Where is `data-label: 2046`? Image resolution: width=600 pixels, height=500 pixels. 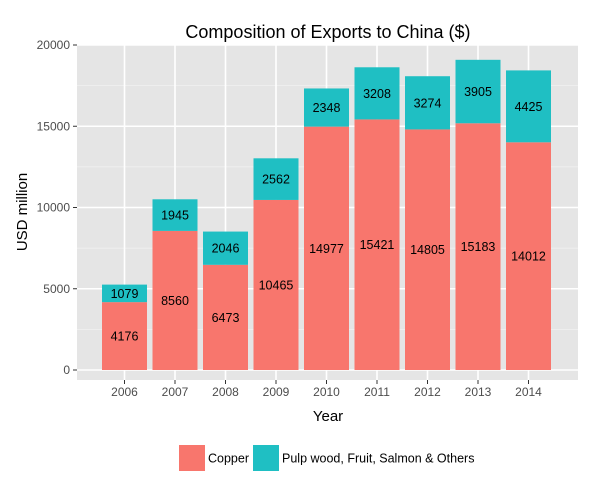
data-label: 2046 is located at coordinates (226, 249).